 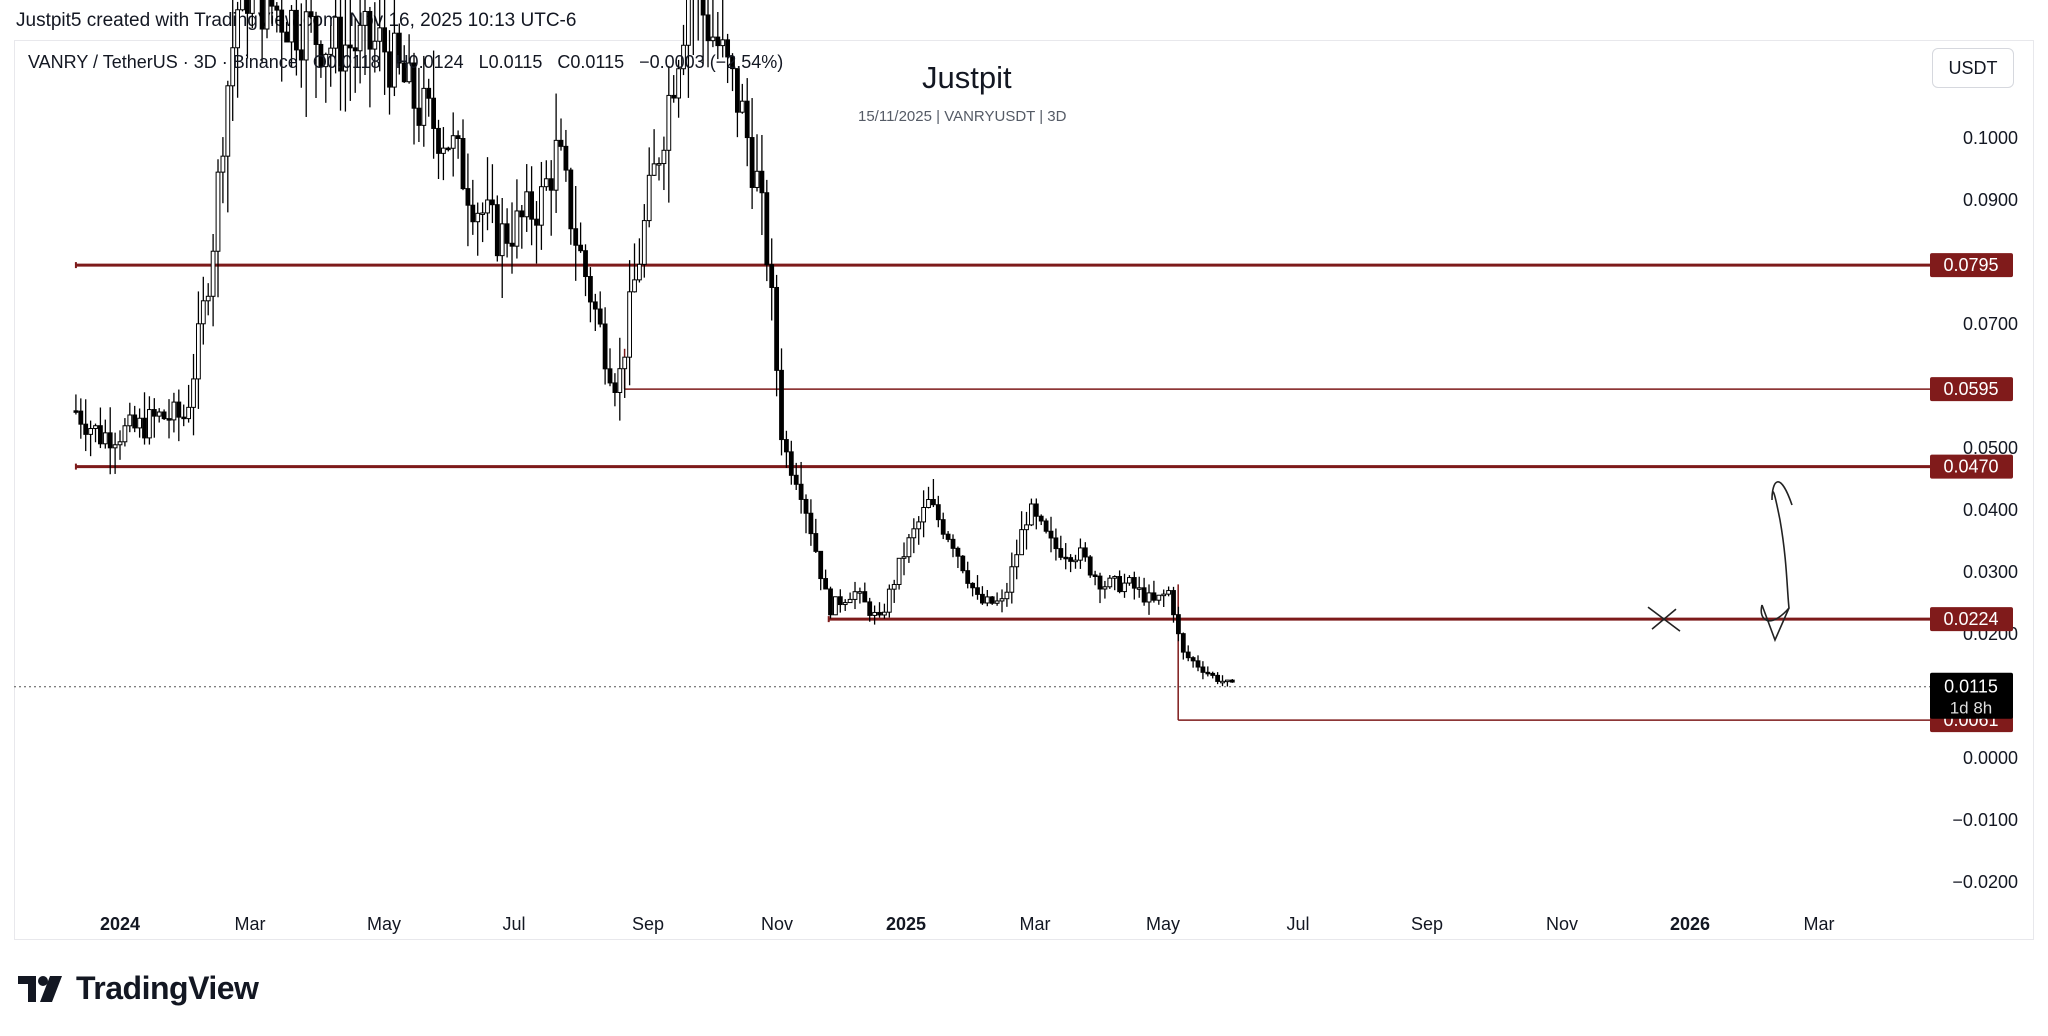 What do you see at coordinates (138, 988) in the screenshot?
I see `tradingview-logo: TradingView` at bounding box center [138, 988].